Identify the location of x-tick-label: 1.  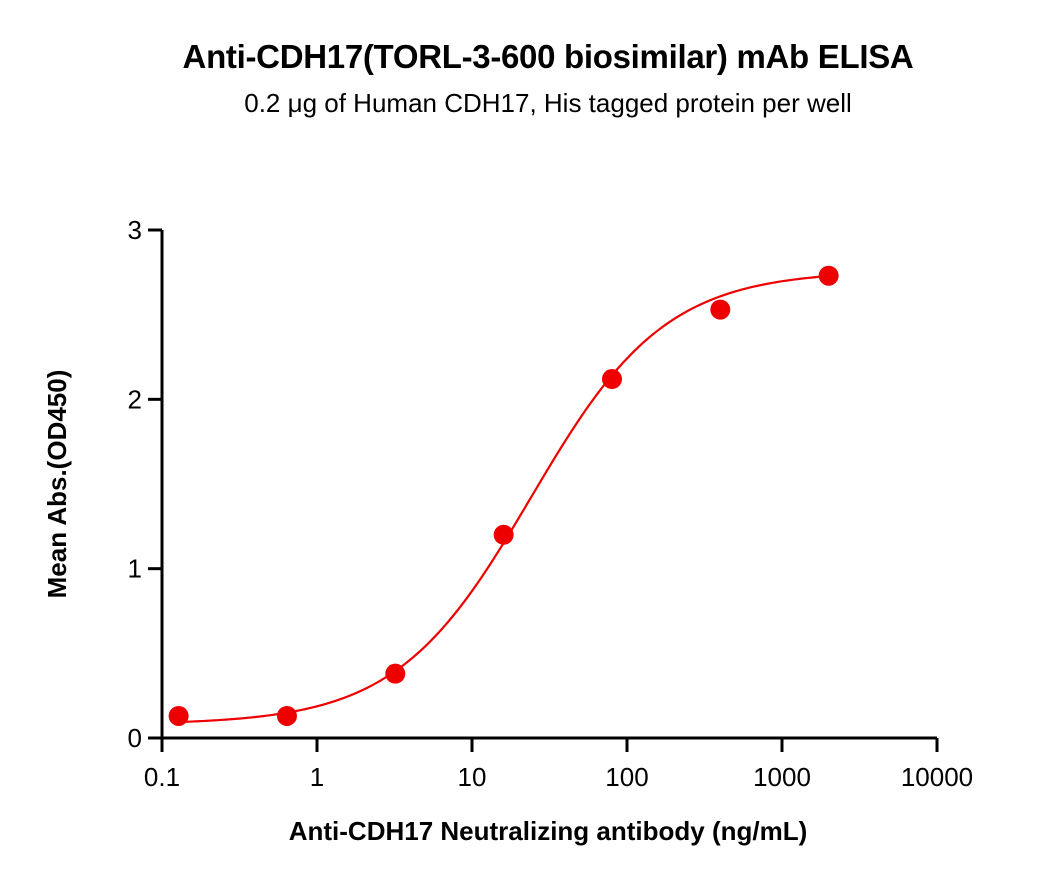
(317, 777).